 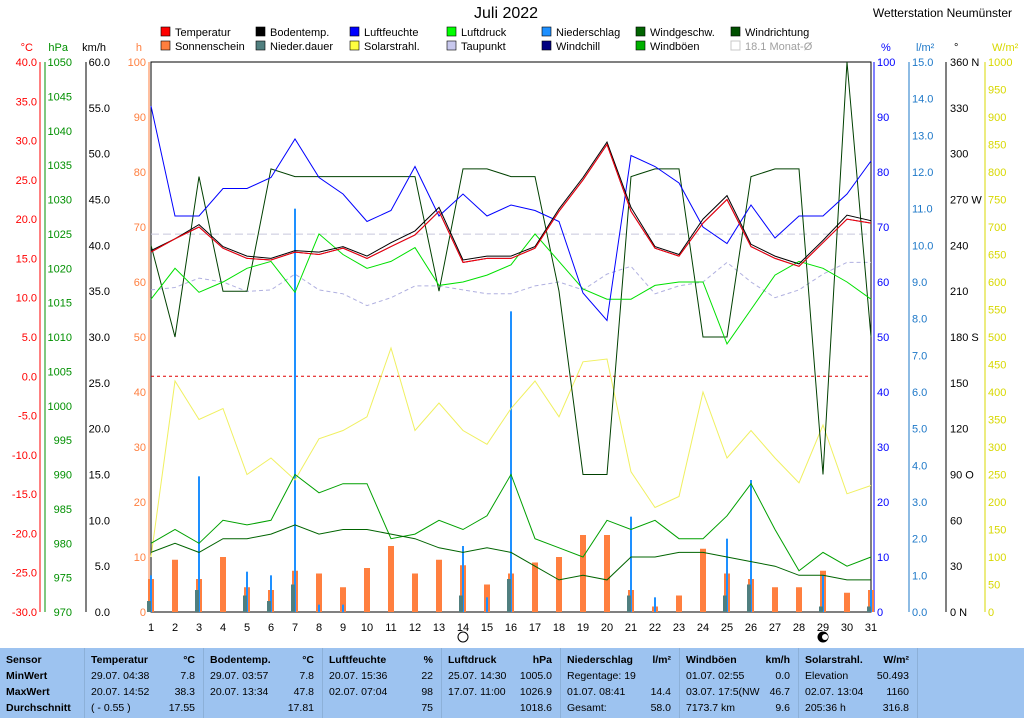 What do you see at coordinates (997, 338) in the screenshot?
I see `solar-tick-label: 500` at bounding box center [997, 338].